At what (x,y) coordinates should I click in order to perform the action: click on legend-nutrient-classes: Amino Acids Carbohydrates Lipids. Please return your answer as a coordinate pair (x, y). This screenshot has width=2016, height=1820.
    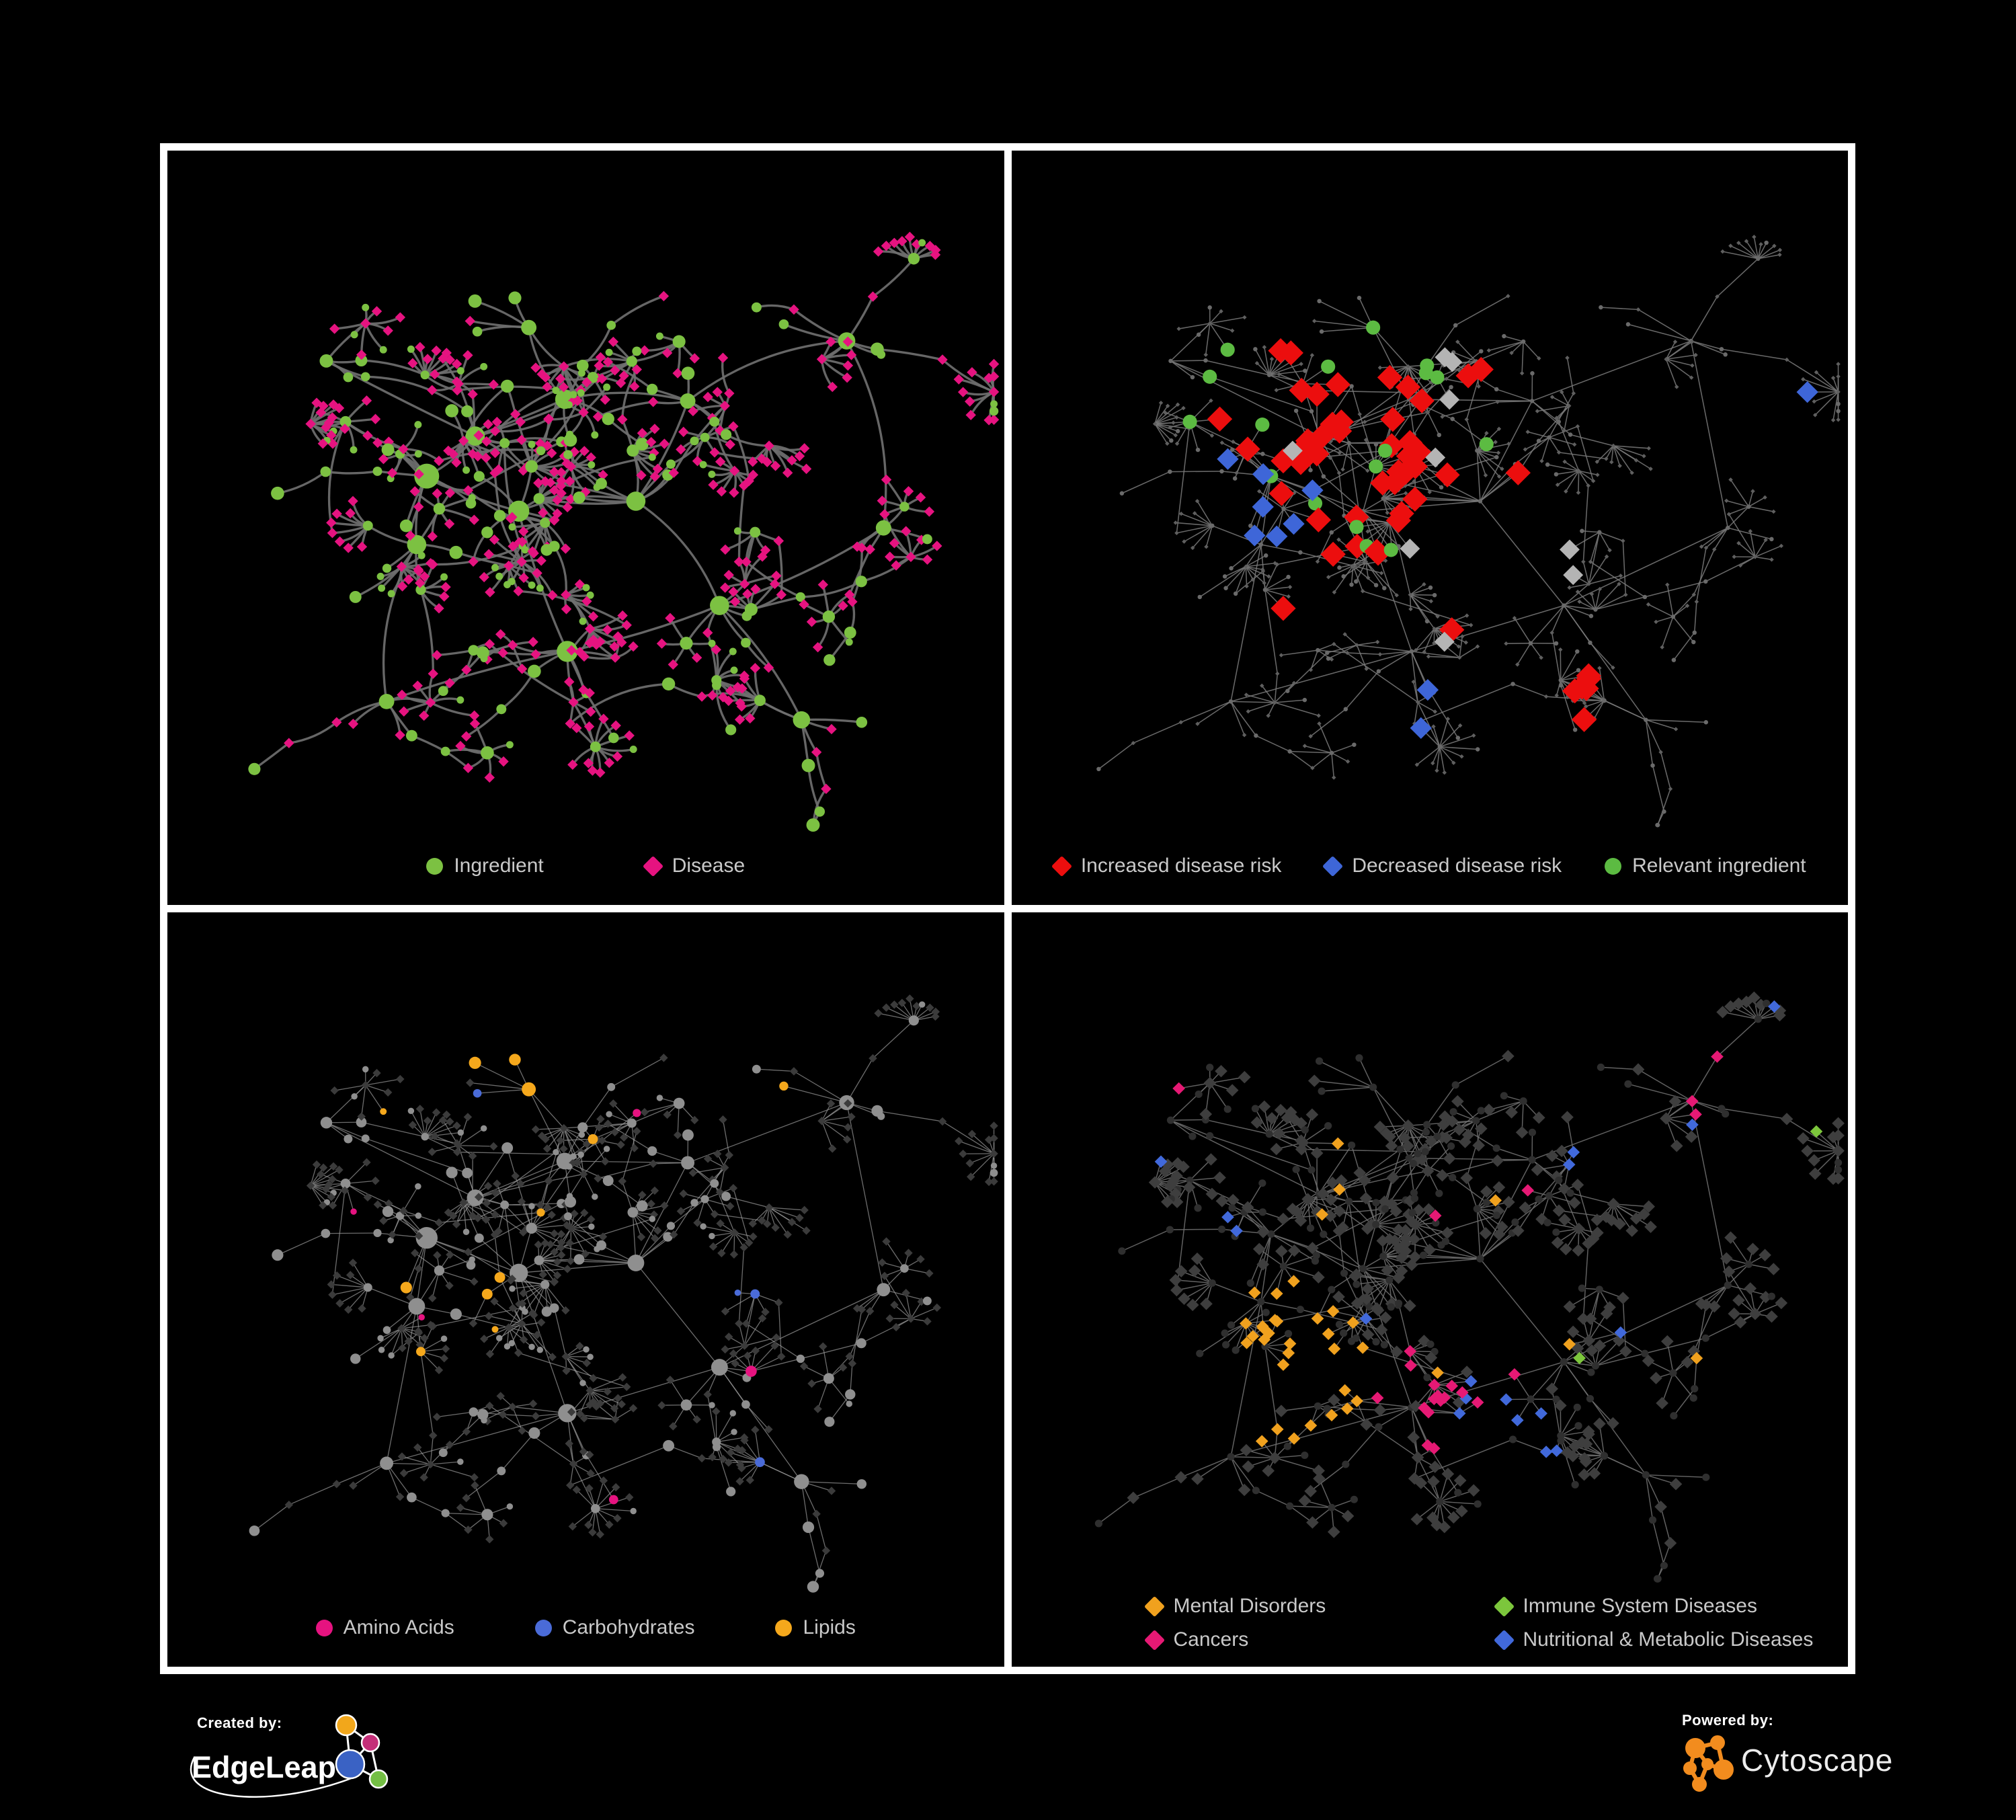
    Looking at the image, I should click on (585, 1632).